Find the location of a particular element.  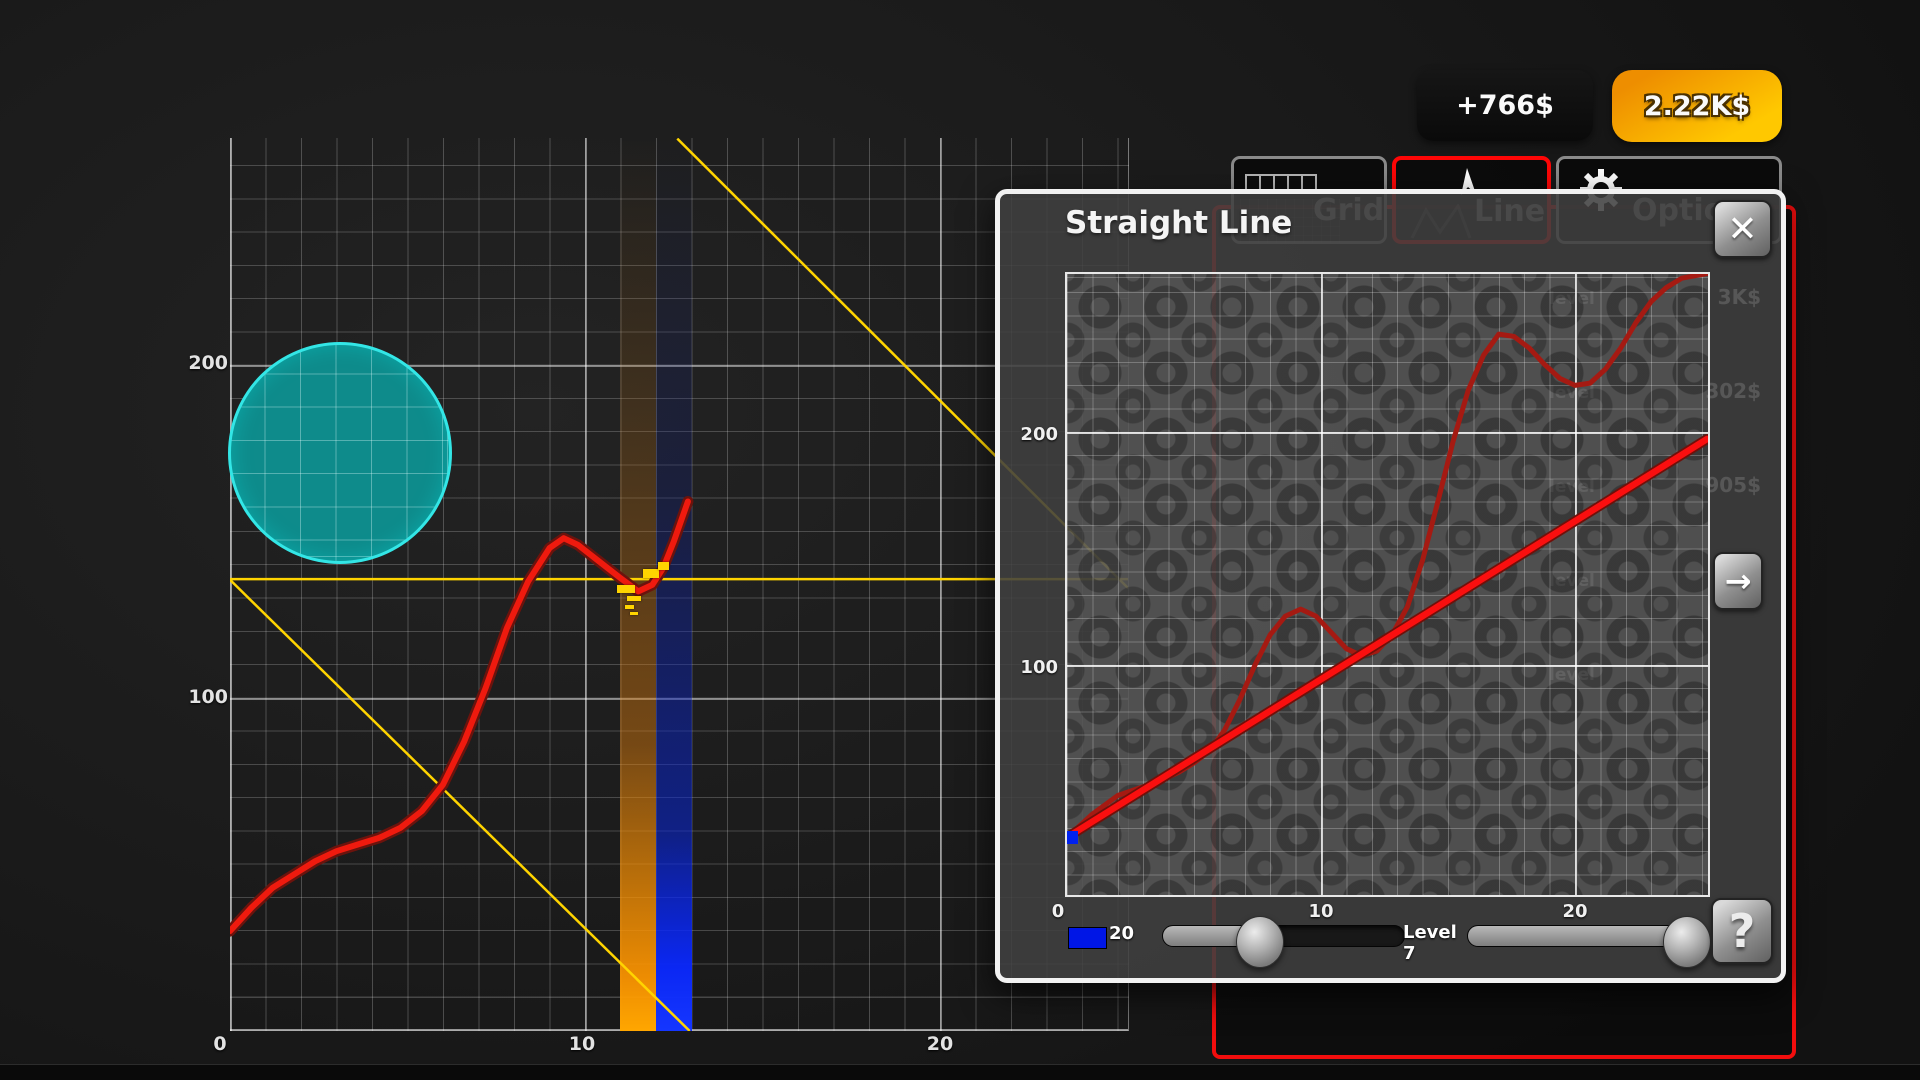

bottom-strip is located at coordinates (960, 1072).